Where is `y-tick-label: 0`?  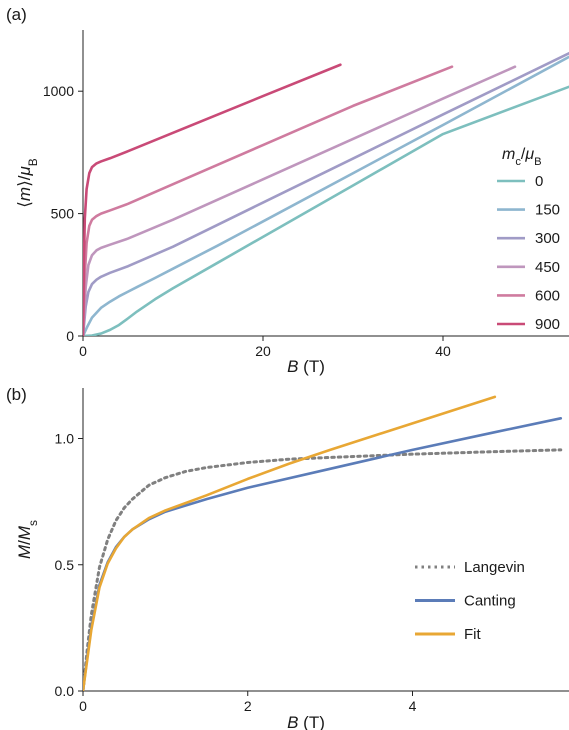 y-tick-label: 0 is located at coordinates (70, 336).